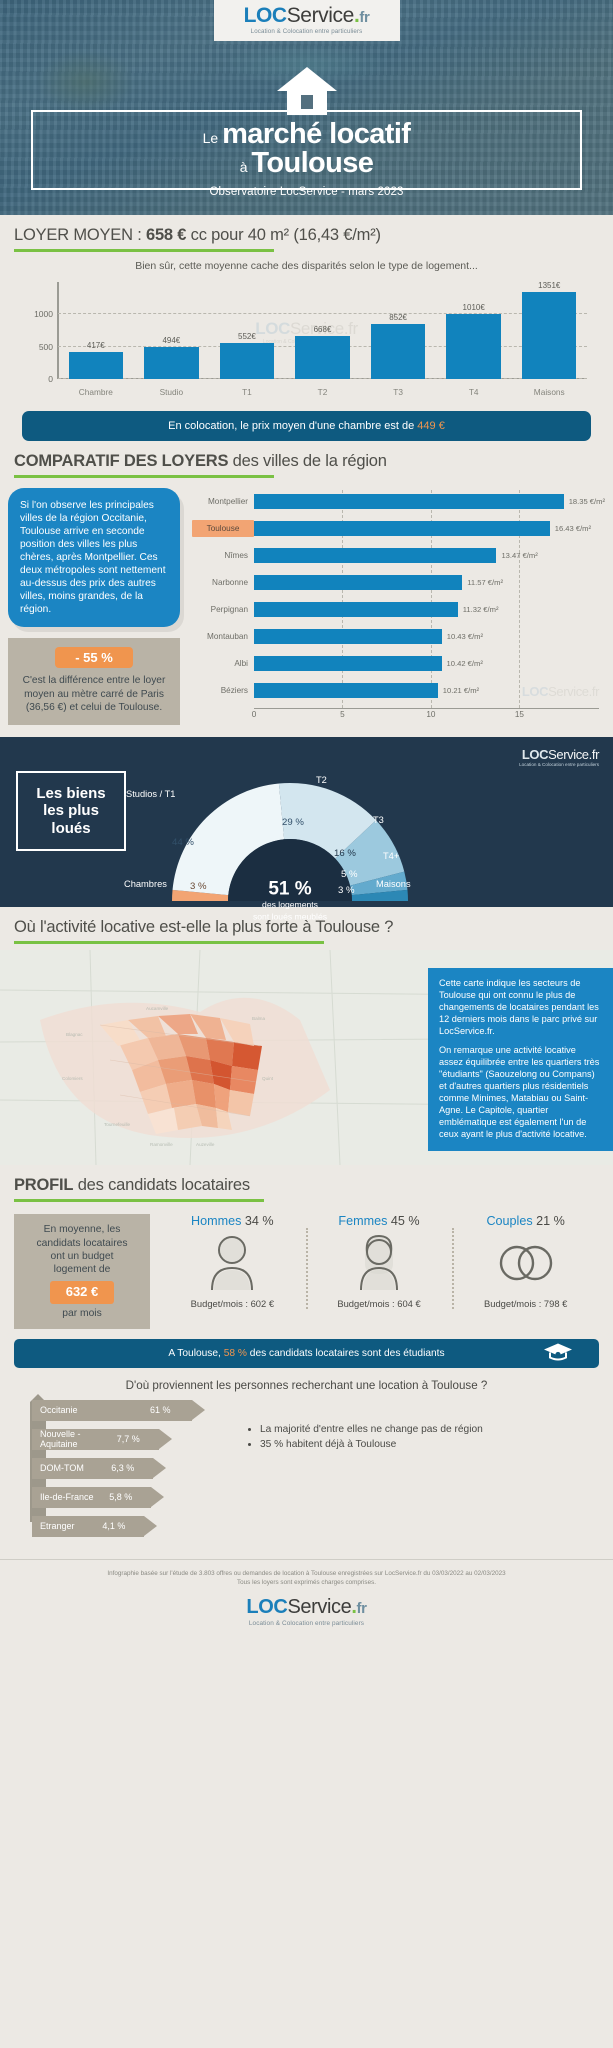  I want to click on donut-label-t2: T2, so click(321, 780).